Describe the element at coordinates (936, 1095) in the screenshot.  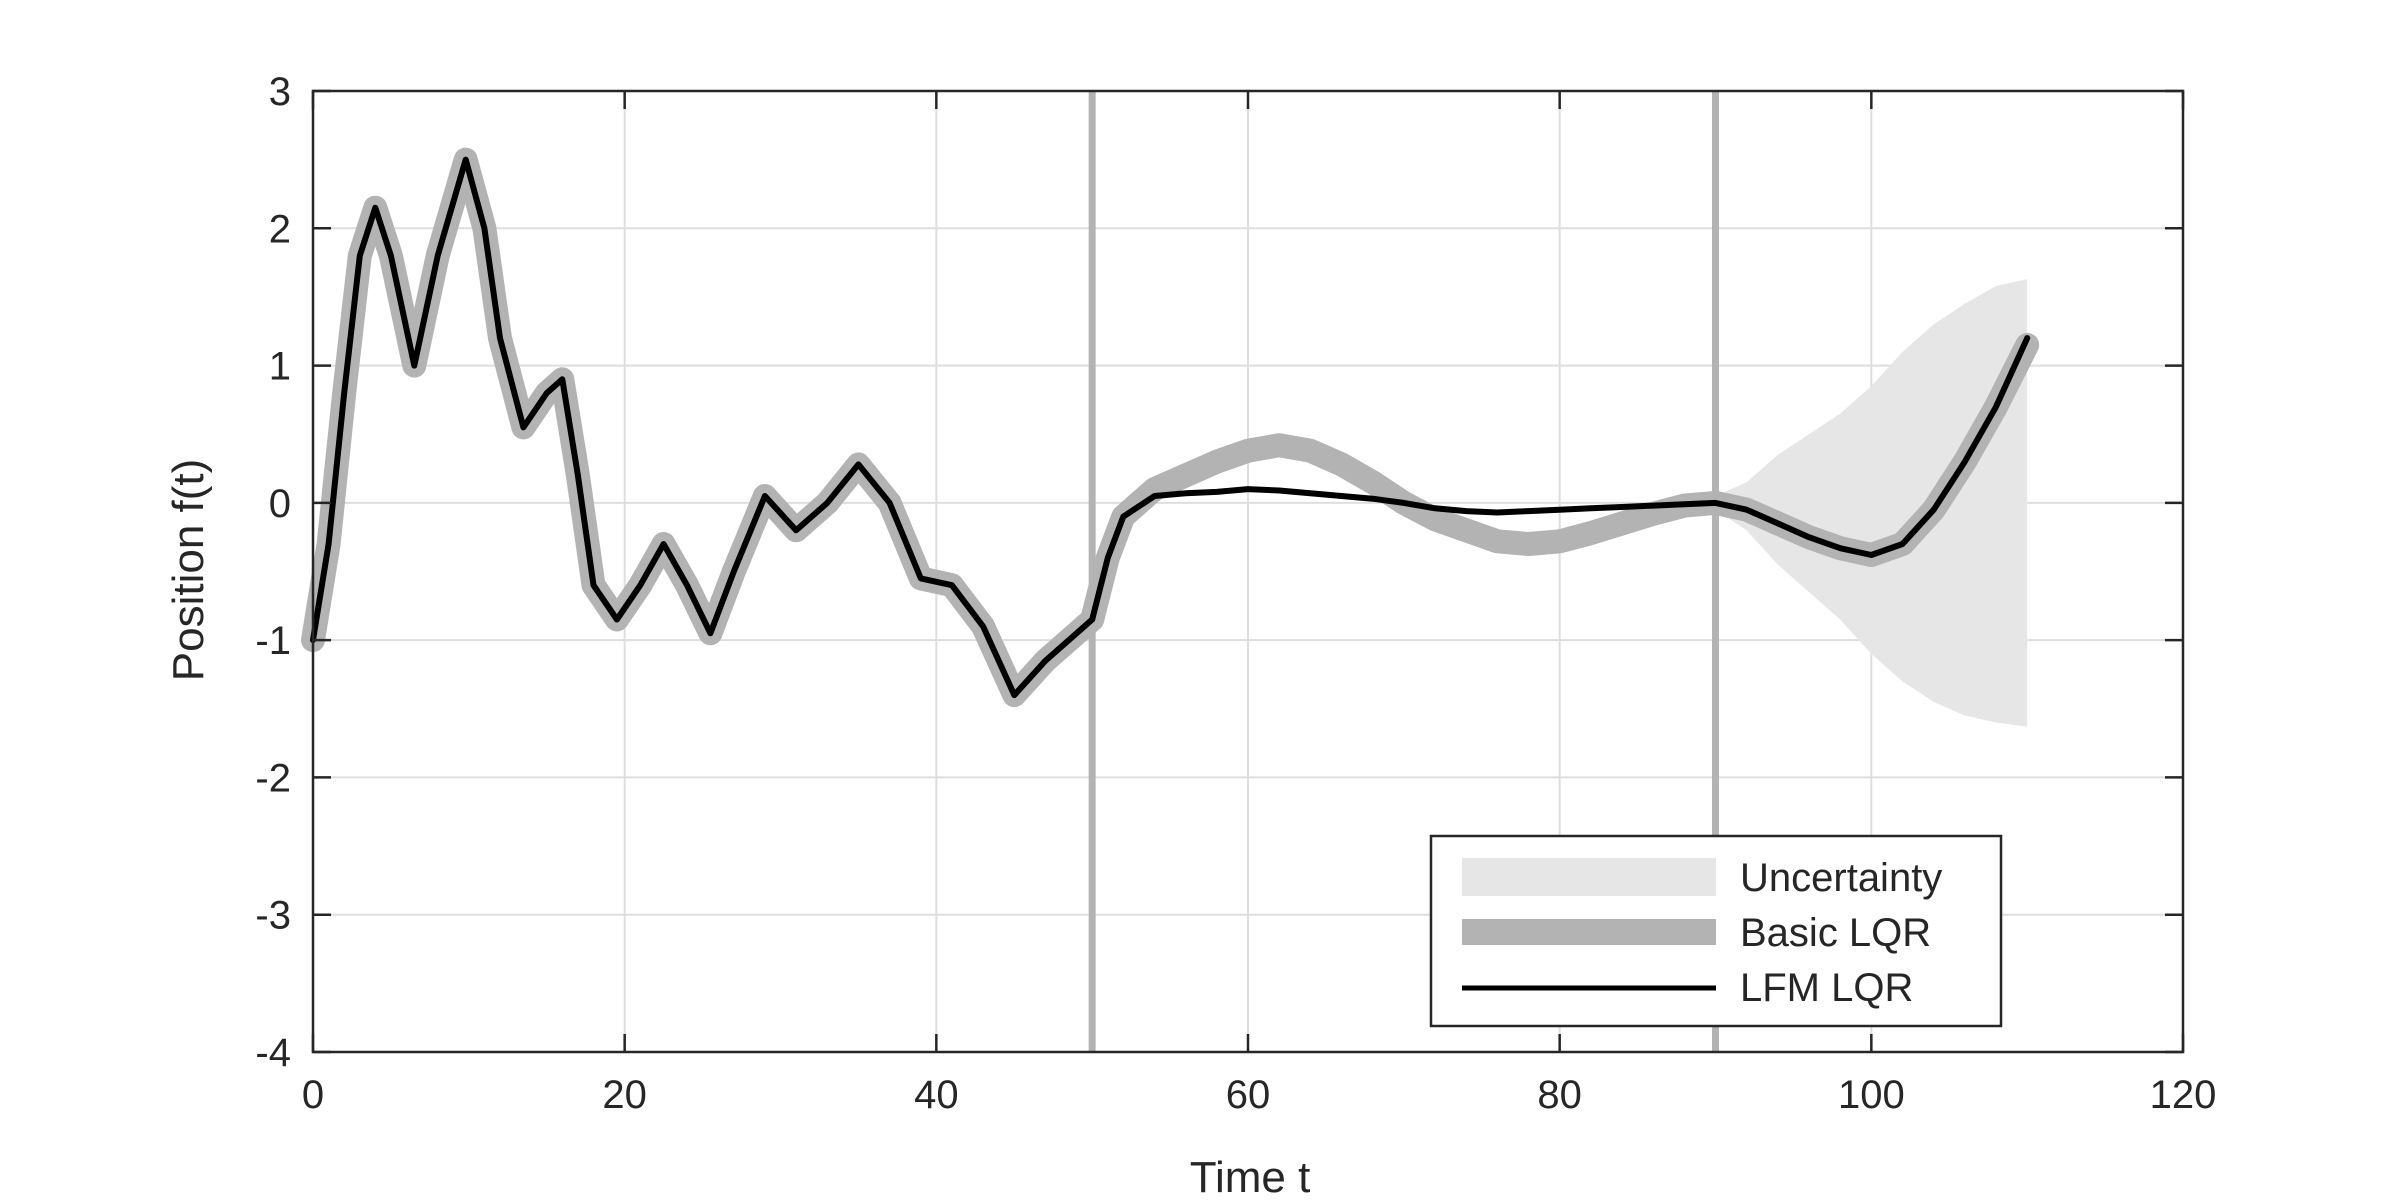
I see `x-tick-label: 40` at that location.